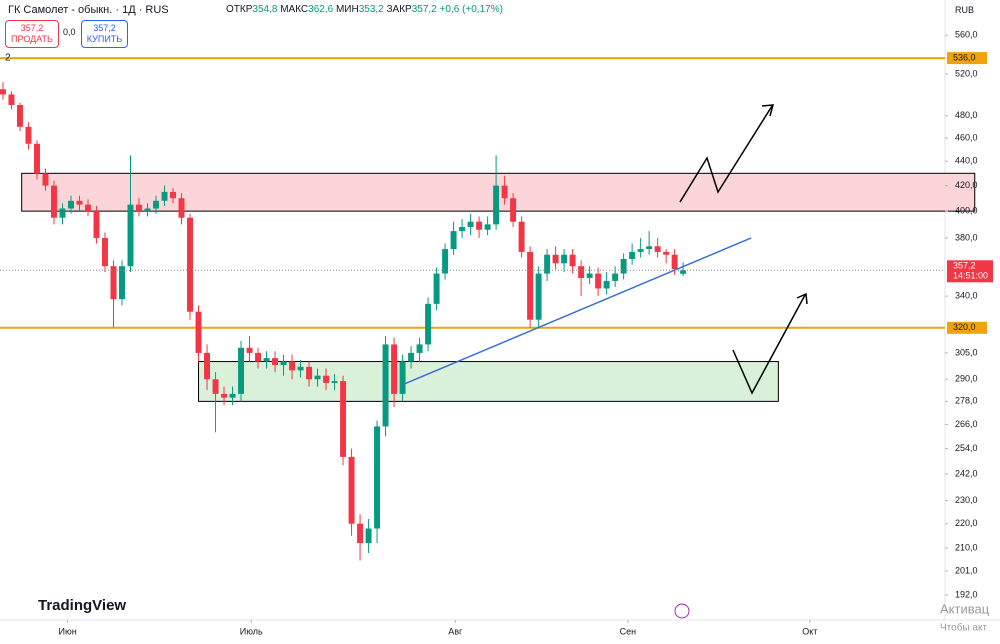 This screenshot has width=1000, height=644. I want to click on x-tick-label: Авг, so click(455, 631).